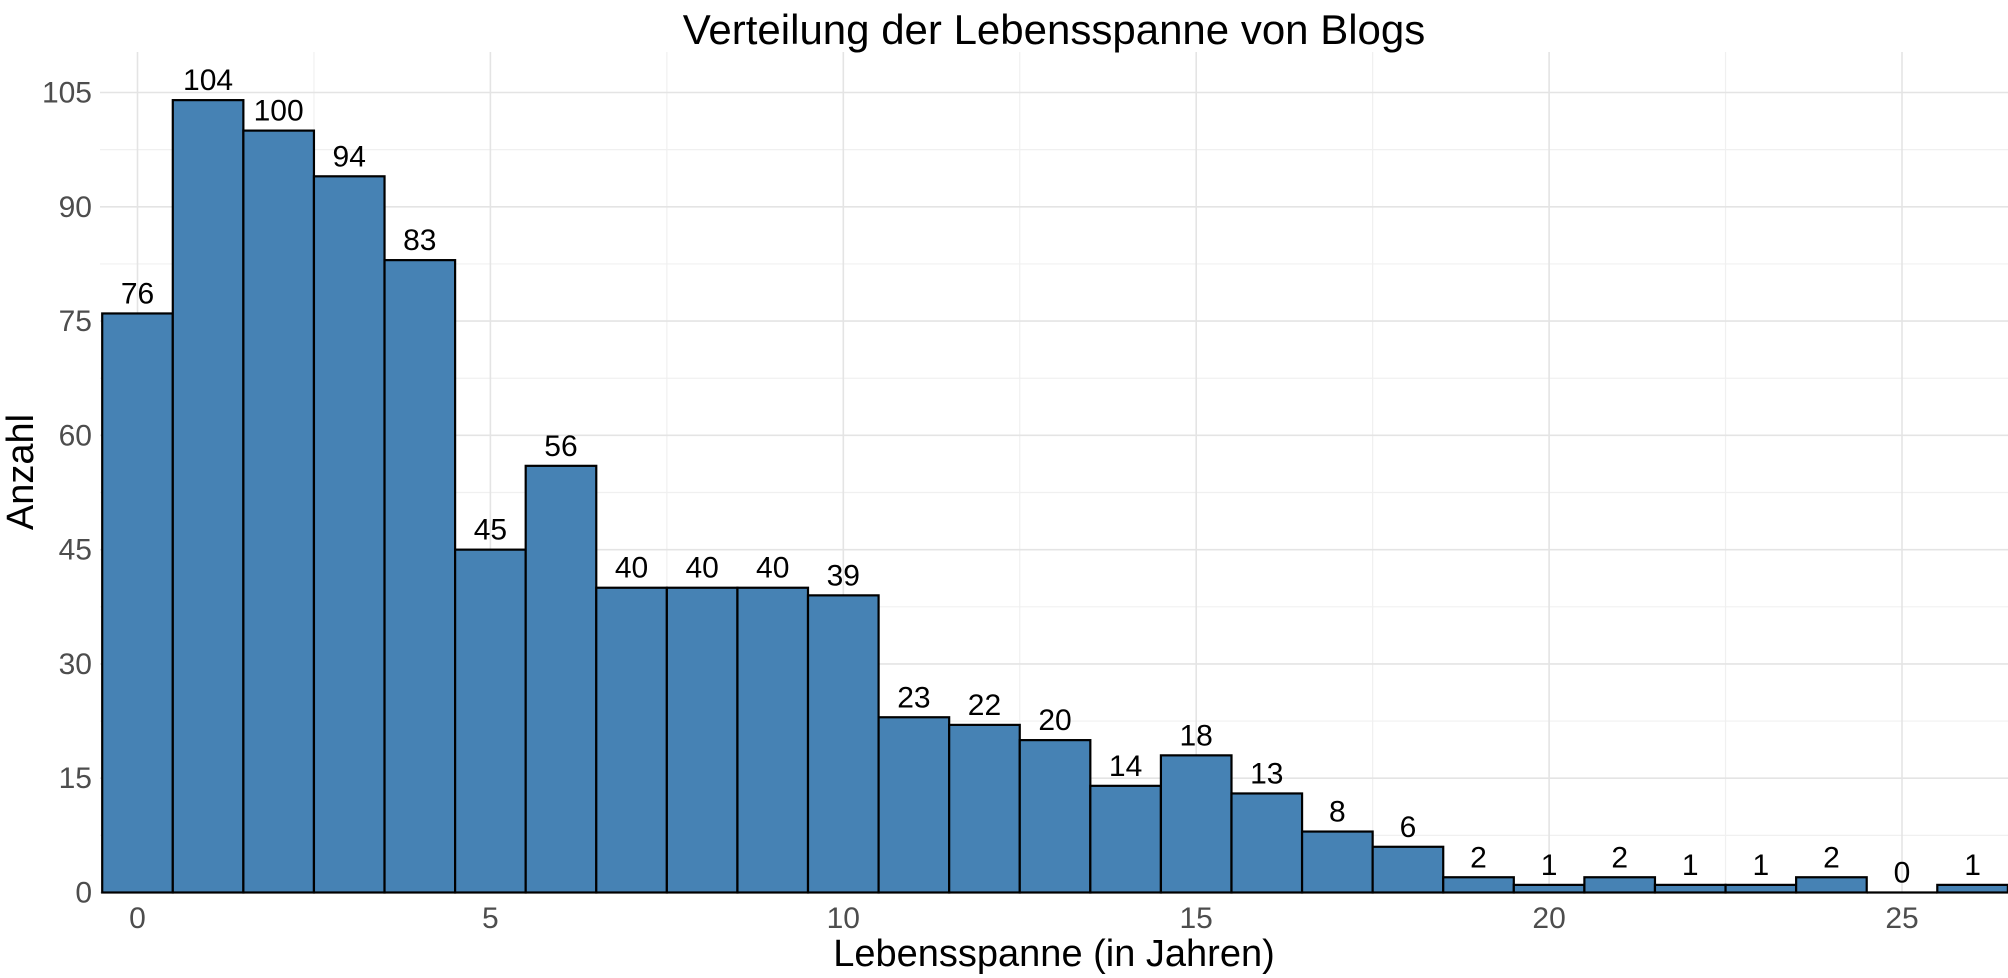 The height and width of the screenshot is (978, 2008). Describe the element at coordinates (490, 918) in the screenshot. I see `x-tick-label: 5` at that location.